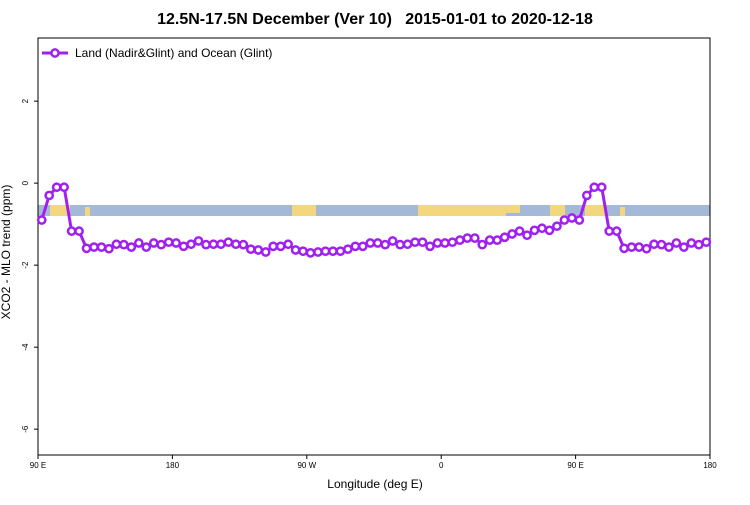 The height and width of the screenshot is (505, 750). What do you see at coordinates (25, 429) in the screenshot?
I see `y-tick-label: -6` at bounding box center [25, 429].